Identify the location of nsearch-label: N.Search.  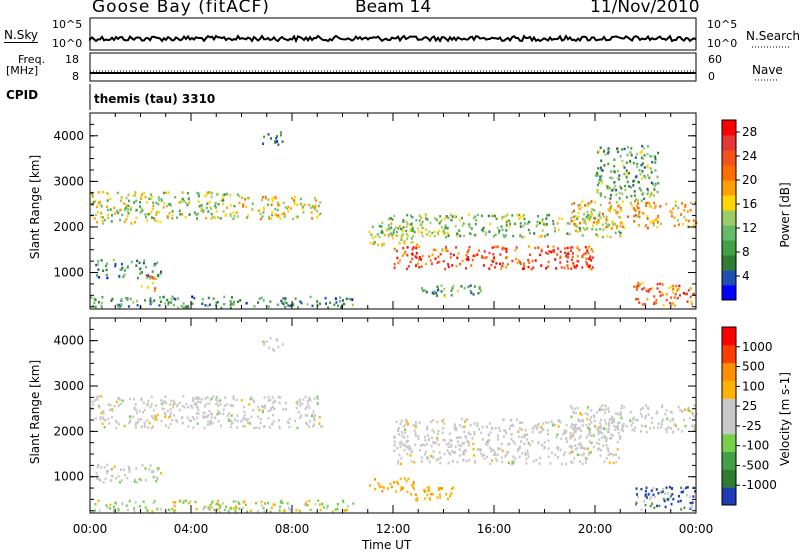
(773, 36).